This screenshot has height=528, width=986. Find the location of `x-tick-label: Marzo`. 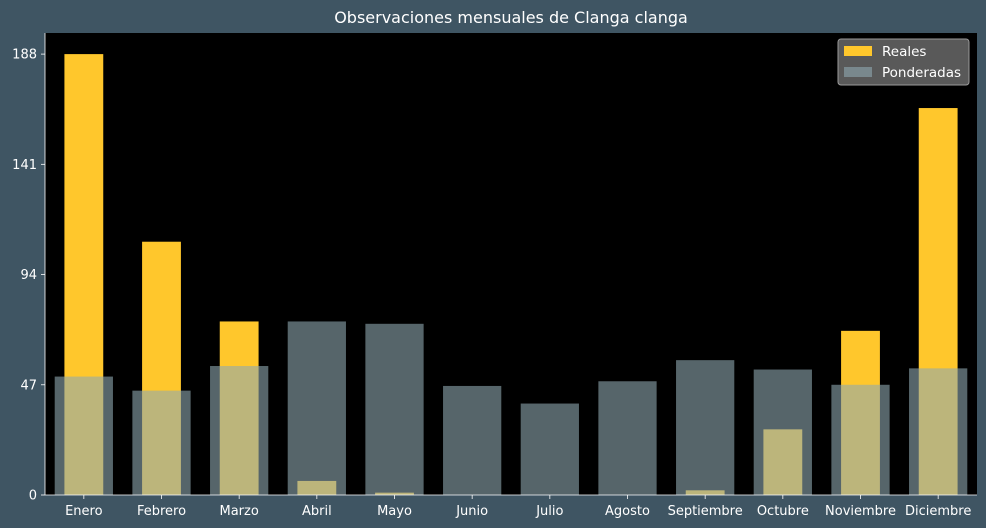

x-tick-label: Marzo is located at coordinates (239, 511).